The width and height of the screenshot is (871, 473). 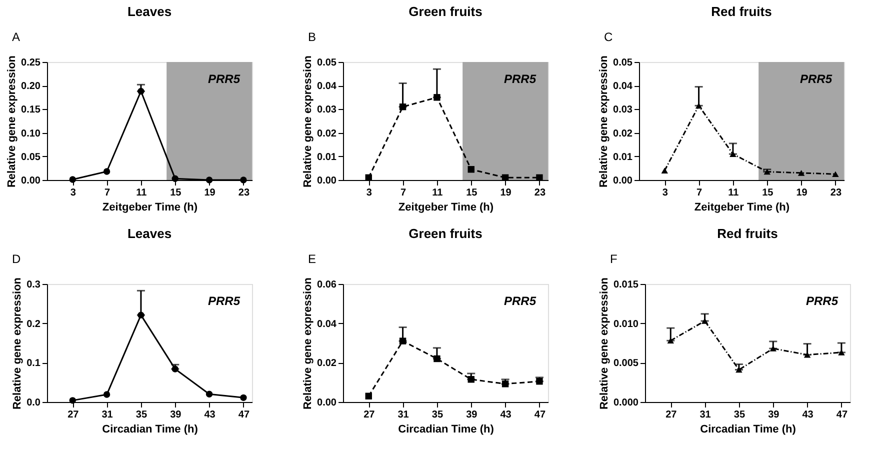 What do you see at coordinates (33, 324) in the screenshot?
I see `y-tick-label: 0.2` at bounding box center [33, 324].